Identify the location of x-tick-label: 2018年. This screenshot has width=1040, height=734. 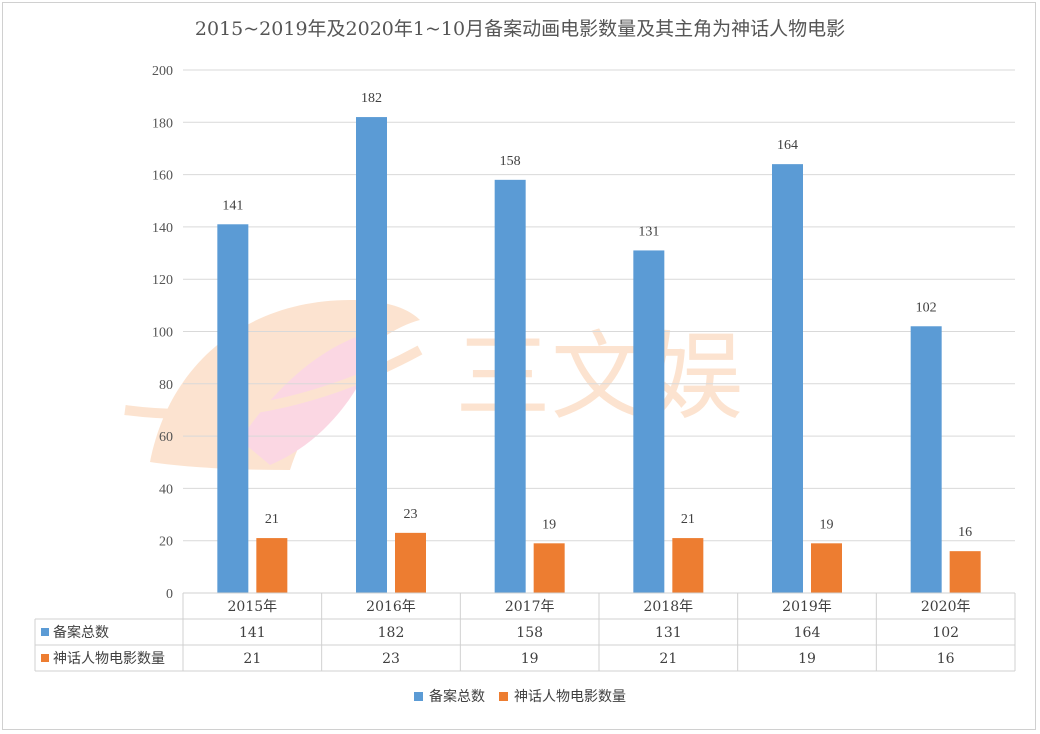
(669, 607).